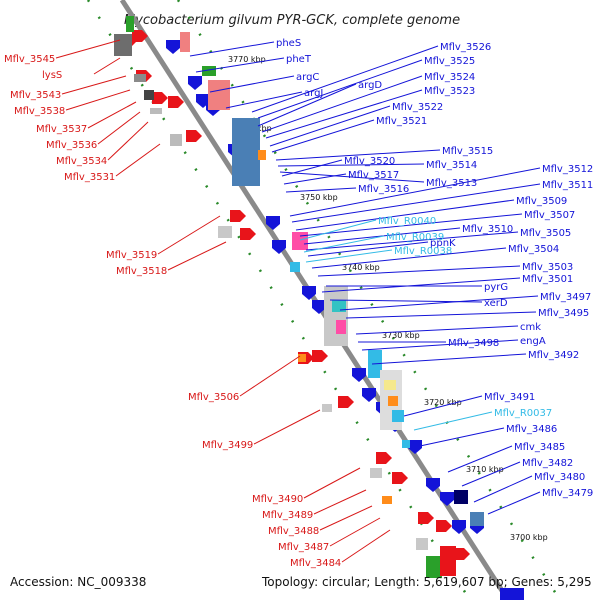 The image size is (600, 600). What do you see at coordinates (451, 183) in the screenshot?
I see `right-gene-label: Mflv_3513` at bounding box center [451, 183].